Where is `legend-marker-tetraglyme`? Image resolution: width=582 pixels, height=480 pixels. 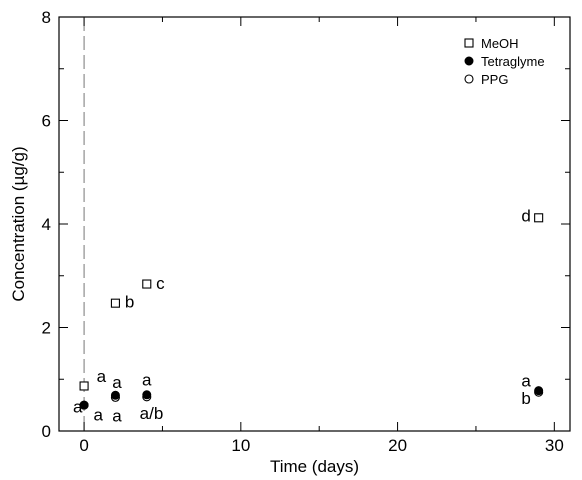
legend-marker-tetraglyme is located at coordinates (469, 61).